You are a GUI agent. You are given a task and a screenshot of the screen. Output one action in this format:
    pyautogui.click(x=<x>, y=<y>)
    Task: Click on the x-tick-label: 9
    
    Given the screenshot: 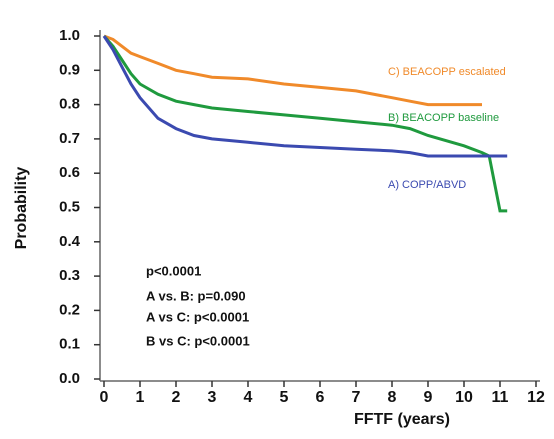 What is the action you would take?
    pyautogui.click(x=428, y=397)
    